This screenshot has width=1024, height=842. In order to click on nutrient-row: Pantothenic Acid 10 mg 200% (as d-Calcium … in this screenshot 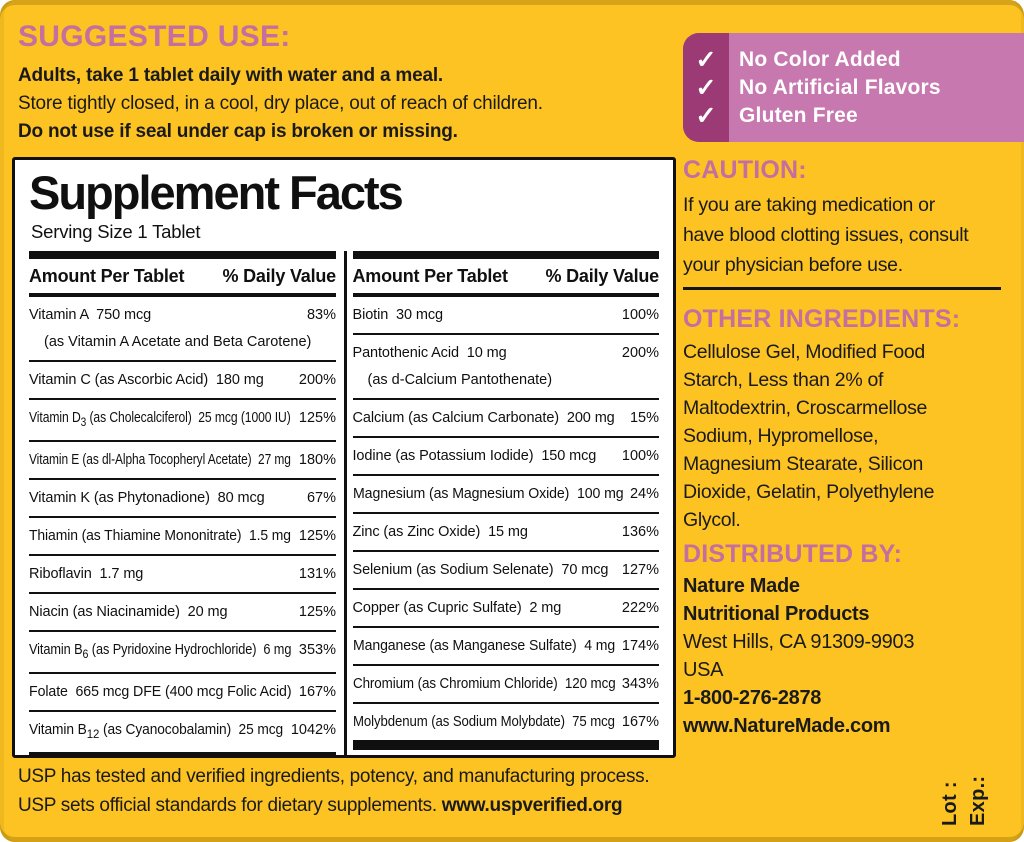, I will do `click(505, 367)`.